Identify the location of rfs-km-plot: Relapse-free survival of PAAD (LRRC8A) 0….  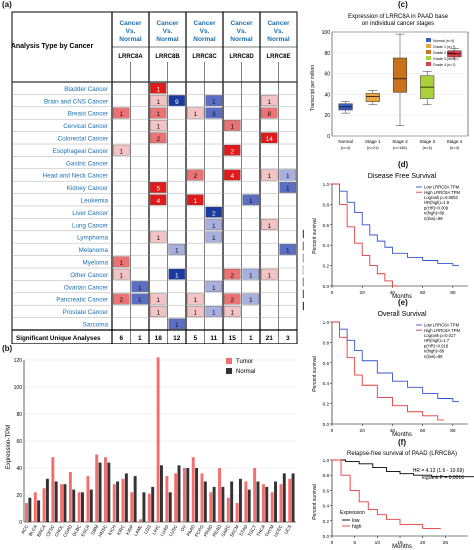
(393, 500).